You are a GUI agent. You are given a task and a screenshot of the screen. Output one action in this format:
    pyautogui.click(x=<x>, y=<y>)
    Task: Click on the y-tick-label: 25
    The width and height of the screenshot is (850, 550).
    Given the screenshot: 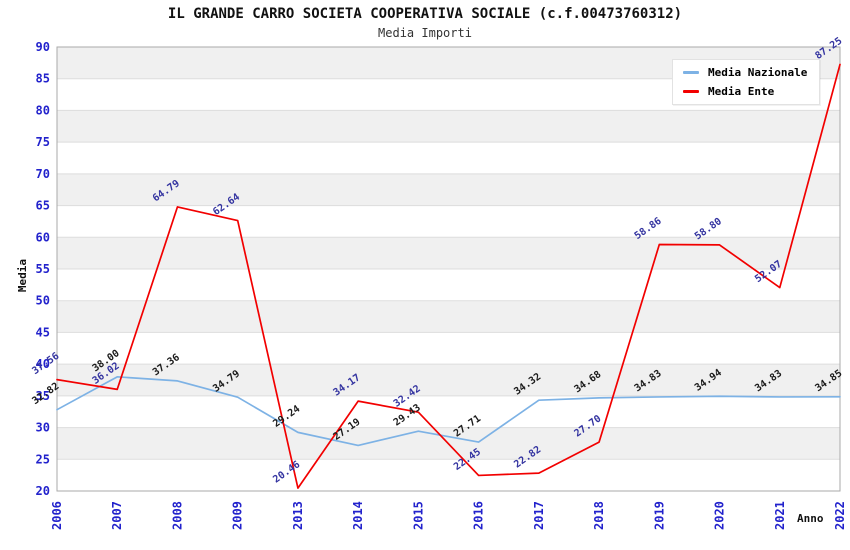 What is the action you would take?
    pyautogui.click(x=43, y=459)
    